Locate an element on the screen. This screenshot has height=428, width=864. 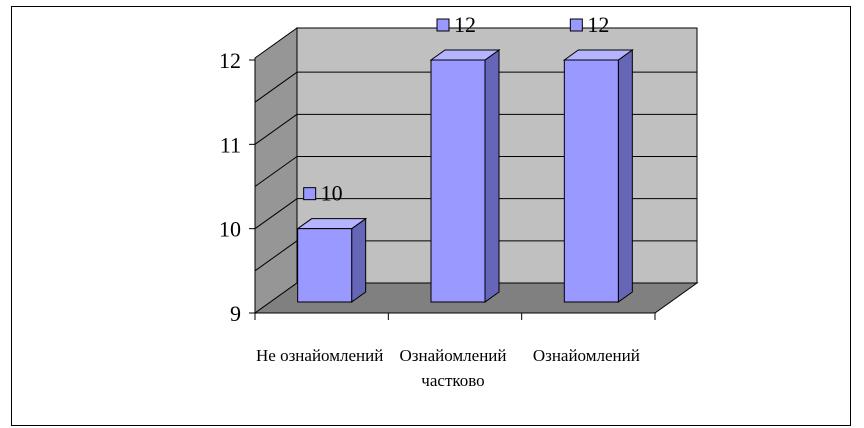
side-wall is located at coordinates (276, 170).